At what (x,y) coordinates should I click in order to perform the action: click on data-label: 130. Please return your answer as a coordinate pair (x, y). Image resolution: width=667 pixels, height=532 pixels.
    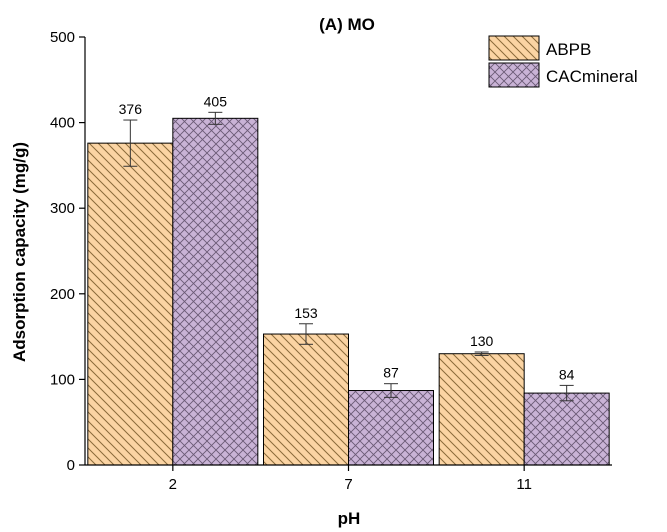
    Looking at the image, I should click on (482, 341).